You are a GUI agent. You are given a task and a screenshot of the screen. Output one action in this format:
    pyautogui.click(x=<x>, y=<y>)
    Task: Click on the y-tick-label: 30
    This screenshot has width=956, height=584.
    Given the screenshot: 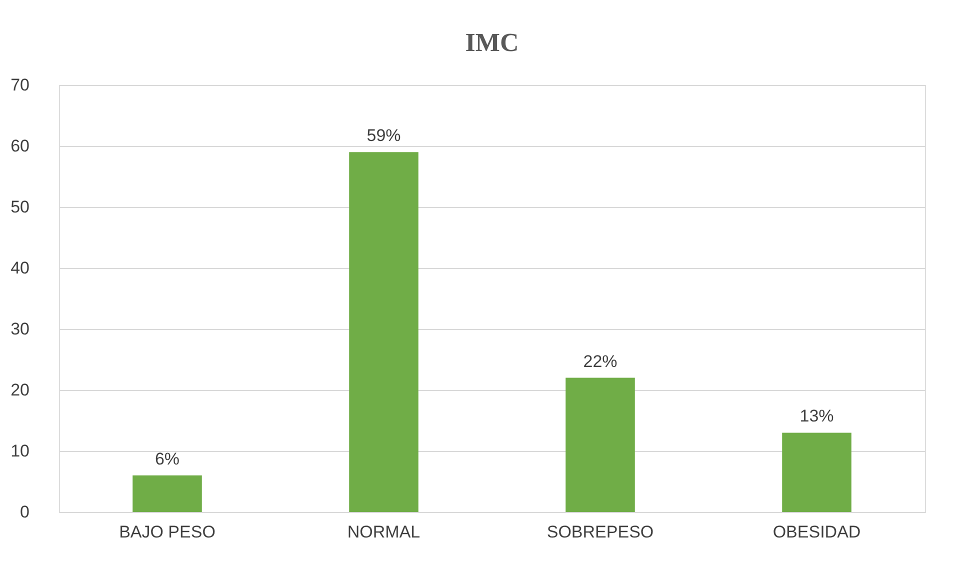 What is the action you would take?
    pyautogui.click(x=20, y=329)
    